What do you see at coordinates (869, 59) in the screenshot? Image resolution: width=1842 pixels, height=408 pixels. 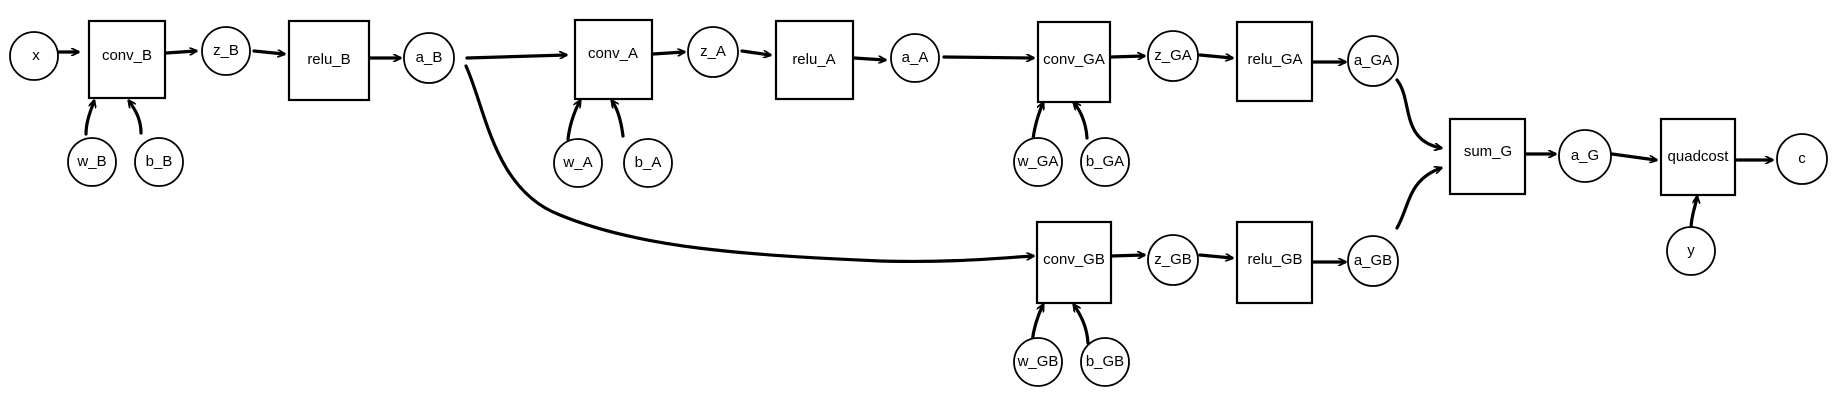 I see `edge-relu-A-to-a-A` at bounding box center [869, 59].